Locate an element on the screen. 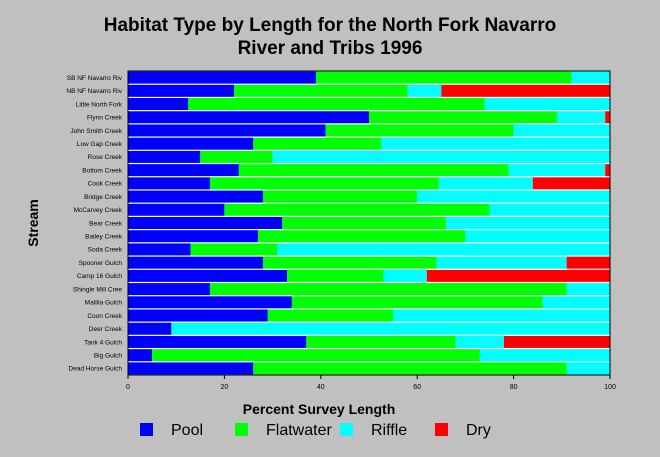 The height and width of the screenshot is (457, 660). legend-item-flatwater: Flatwater is located at coordinates (283, 431).